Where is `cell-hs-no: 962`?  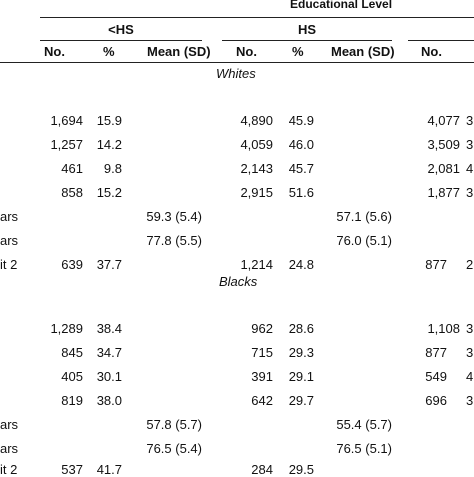 cell-hs-no: 962 is located at coordinates (262, 328).